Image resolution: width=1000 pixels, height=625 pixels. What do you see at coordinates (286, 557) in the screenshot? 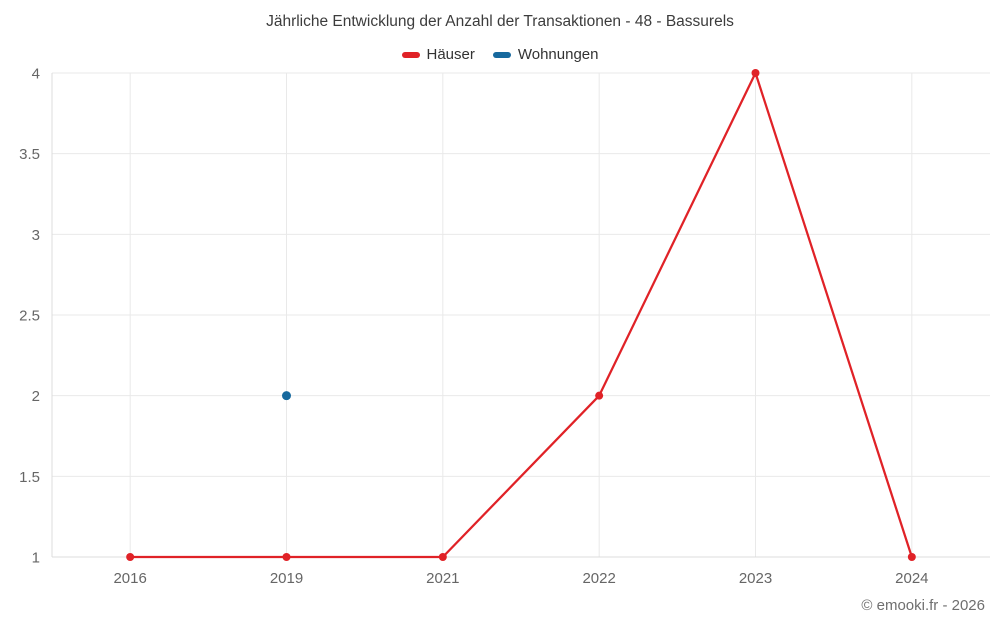
I see `data-point-hauser-2019` at bounding box center [286, 557].